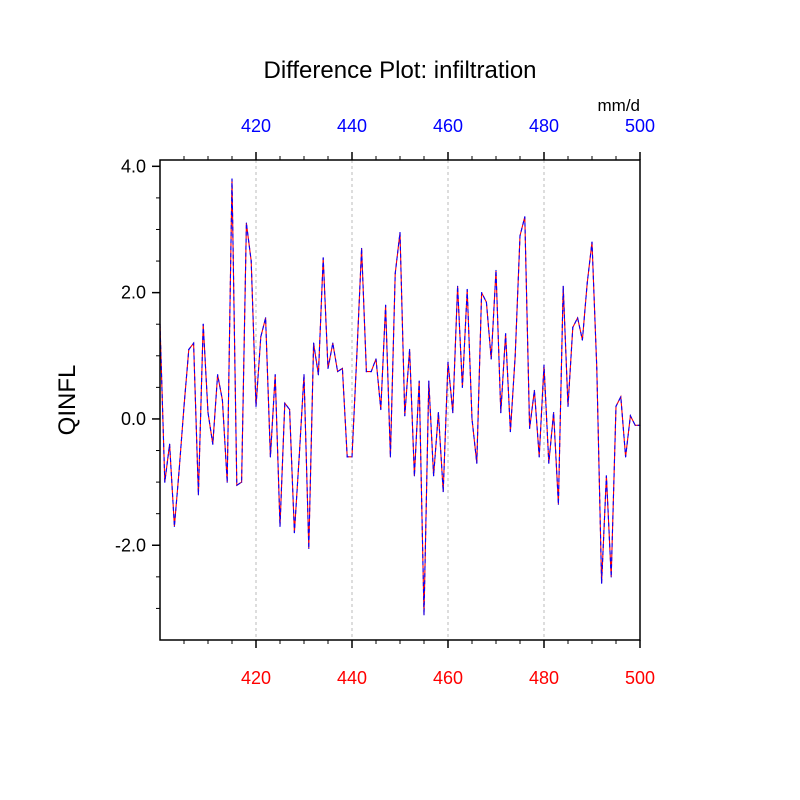  I want to click on x-tick-label-top: 500, so click(640, 126).